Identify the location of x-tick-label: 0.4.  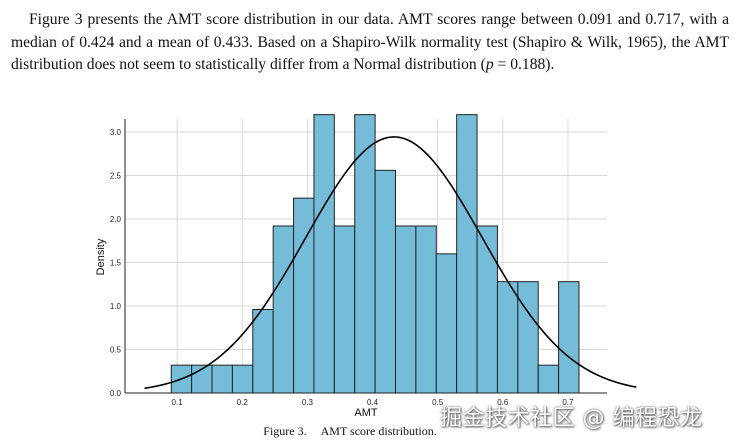
(373, 402).